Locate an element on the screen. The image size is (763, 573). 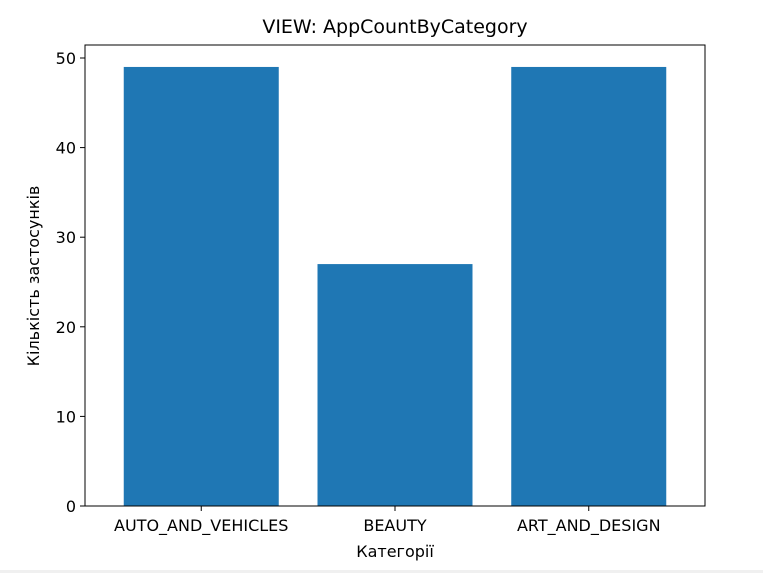
y-tick-label: 40 is located at coordinates (66, 148).